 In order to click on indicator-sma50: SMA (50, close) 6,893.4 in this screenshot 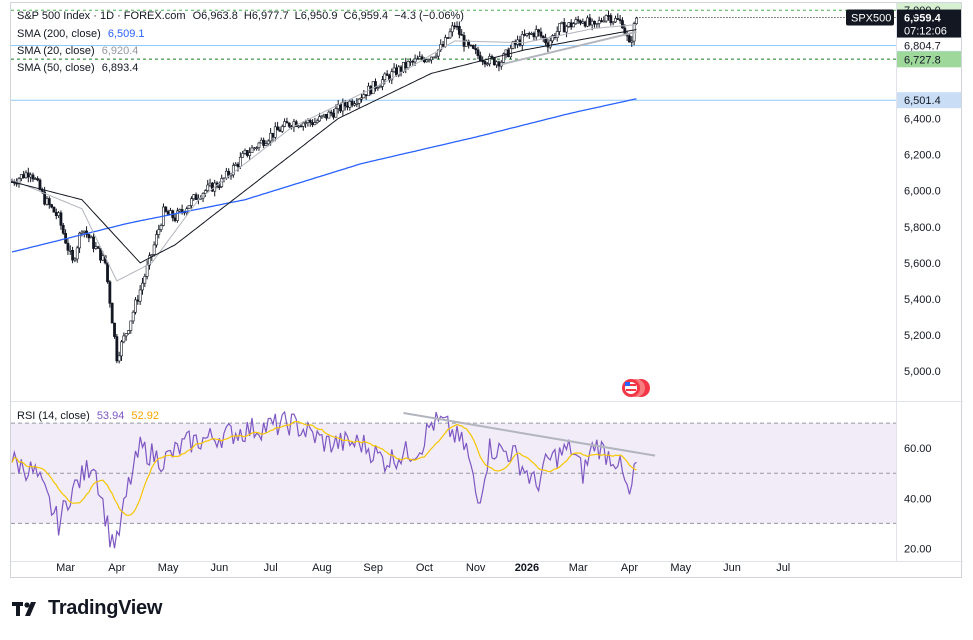, I will do `click(77, 68)`.